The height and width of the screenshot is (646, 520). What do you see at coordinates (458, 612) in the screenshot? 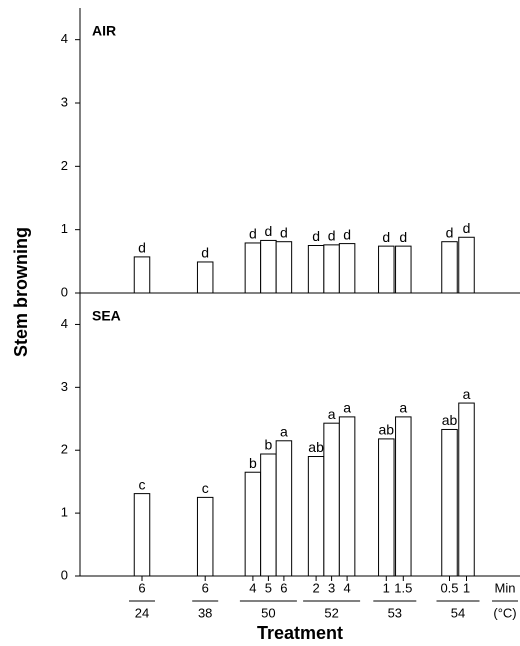
I see `group-label: 54` at bounding box center [458, 612].